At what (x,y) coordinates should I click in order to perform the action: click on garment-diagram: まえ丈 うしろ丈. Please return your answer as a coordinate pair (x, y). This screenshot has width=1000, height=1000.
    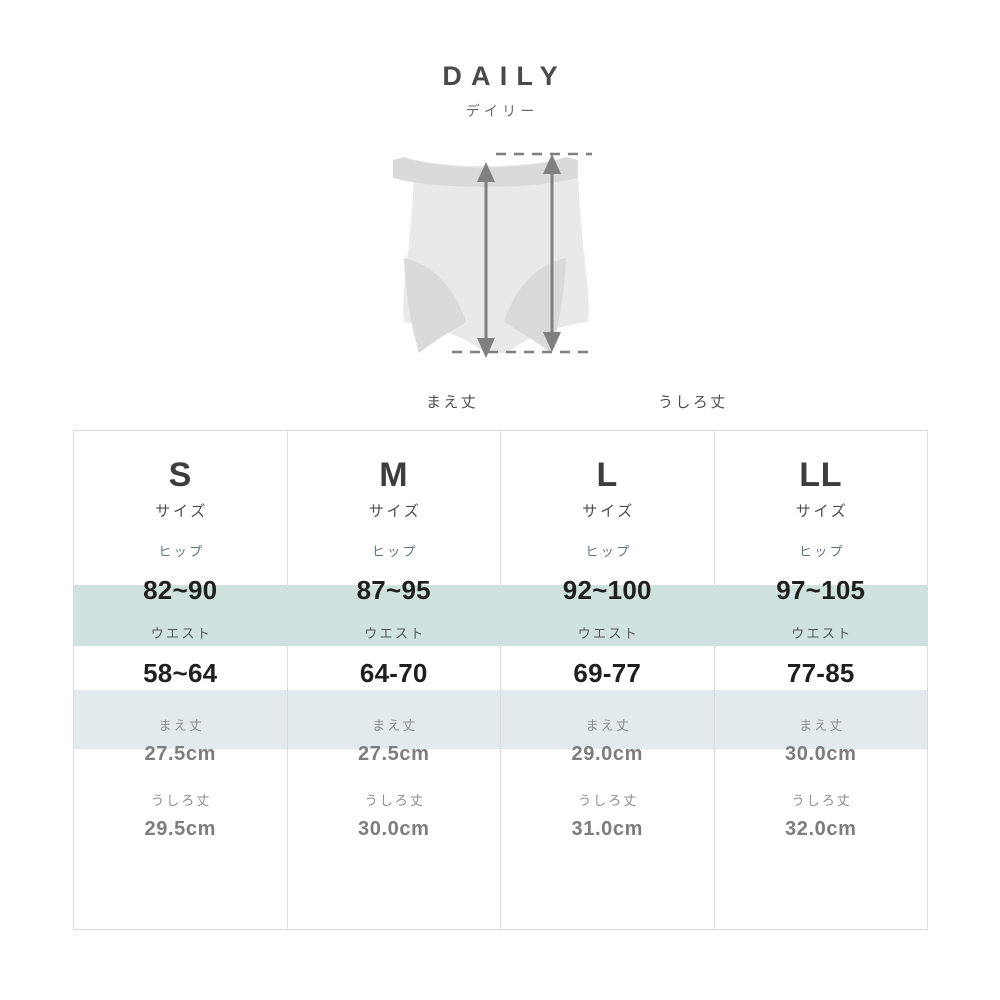
    Looking at the image, I should click on (512, 275).